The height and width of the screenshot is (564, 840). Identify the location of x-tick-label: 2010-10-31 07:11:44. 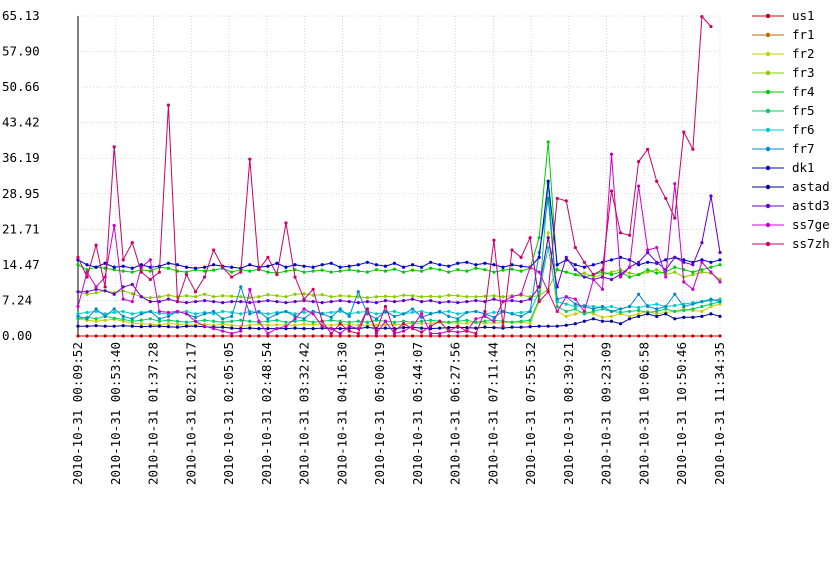
(492, 413).